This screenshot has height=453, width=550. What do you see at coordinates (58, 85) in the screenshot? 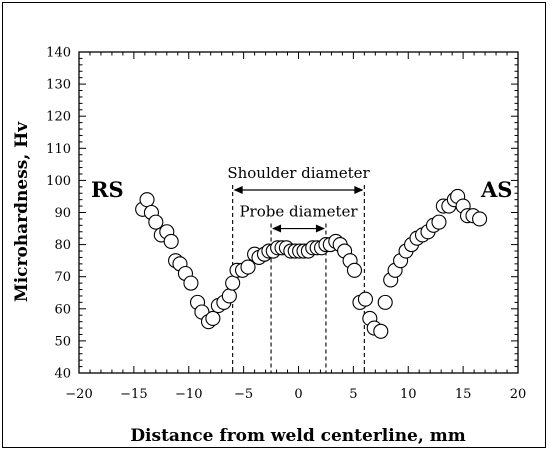
I see `y-tick-label: 130` at bounding box center [58, 85].